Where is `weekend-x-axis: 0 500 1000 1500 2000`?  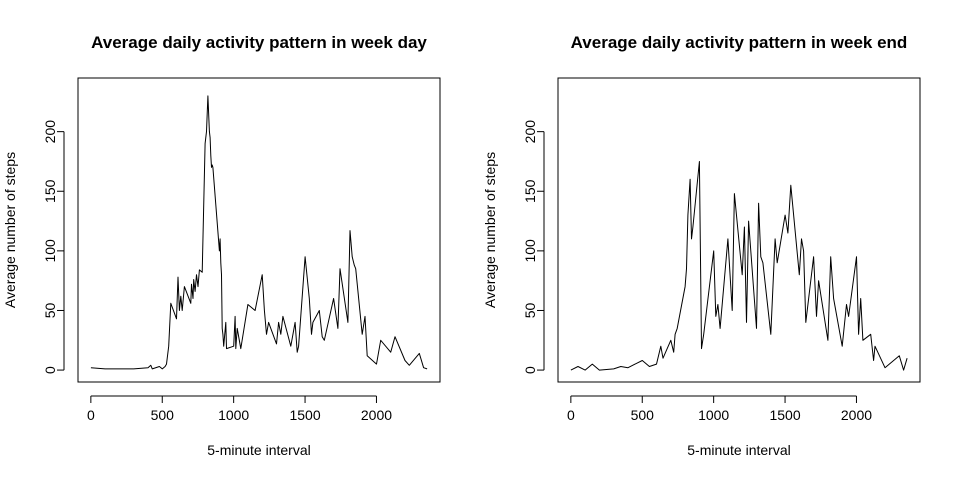
weekend-x-axis: 0 500 1000 1500 2000 is located at coordinates (719, 409).